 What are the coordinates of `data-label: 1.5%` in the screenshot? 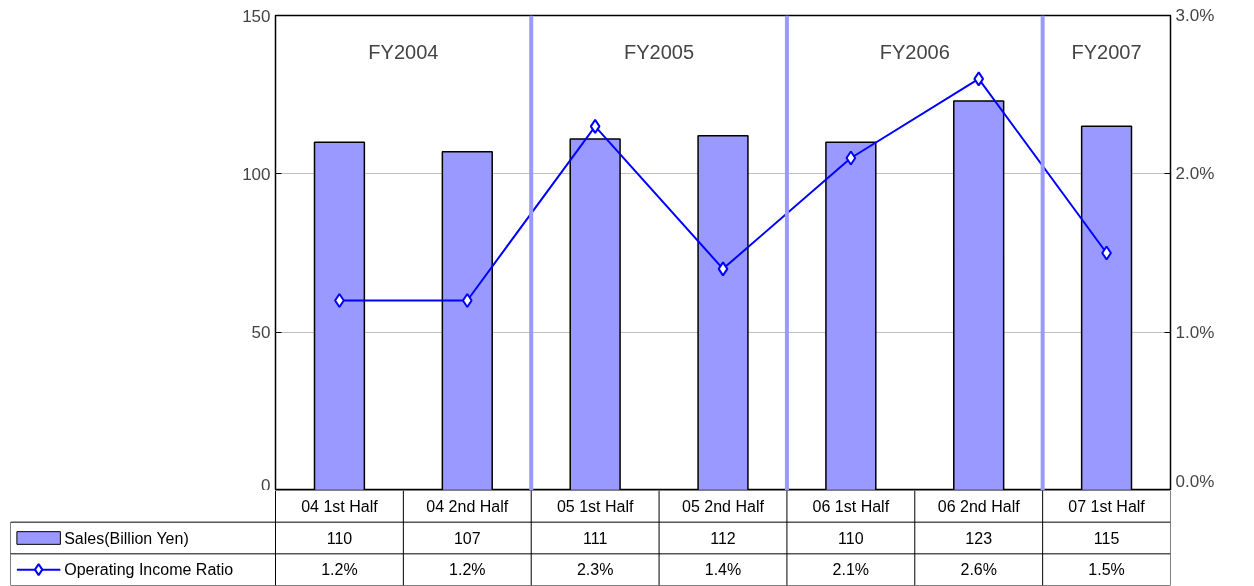 It's located at (1106, 570).